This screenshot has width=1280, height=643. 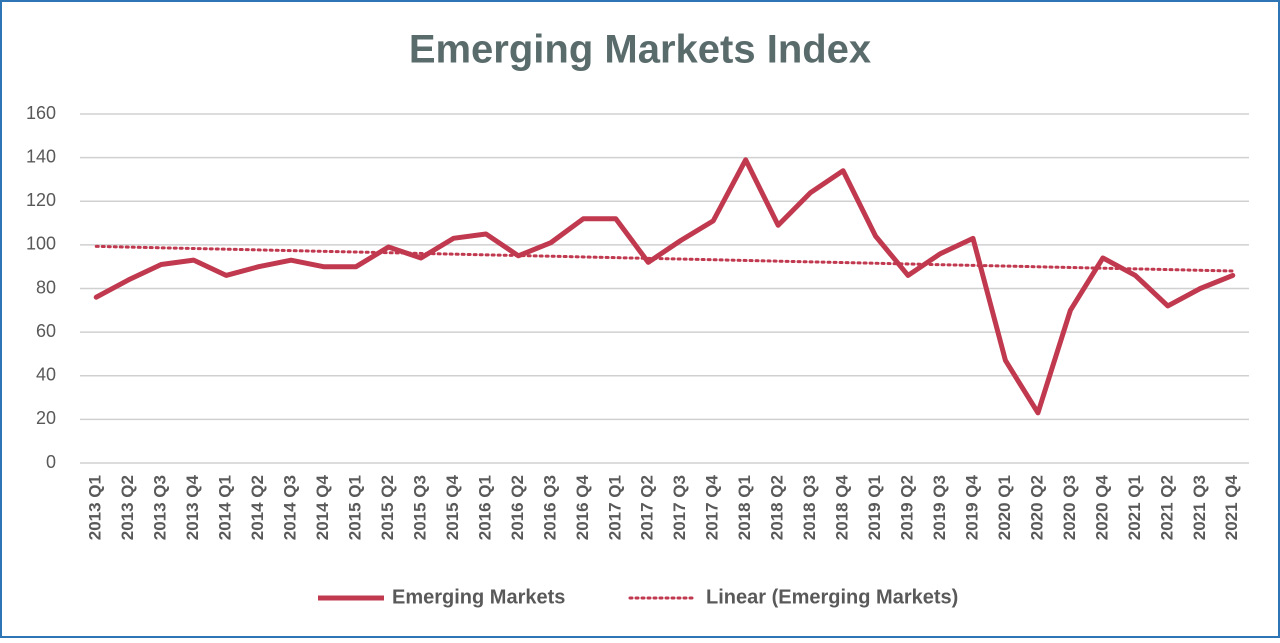 What do you see at coordinates (1036, 507) in the screenshot?
I see `x-tick-label: 2020 Q2` at bounding box center [1036, 507].